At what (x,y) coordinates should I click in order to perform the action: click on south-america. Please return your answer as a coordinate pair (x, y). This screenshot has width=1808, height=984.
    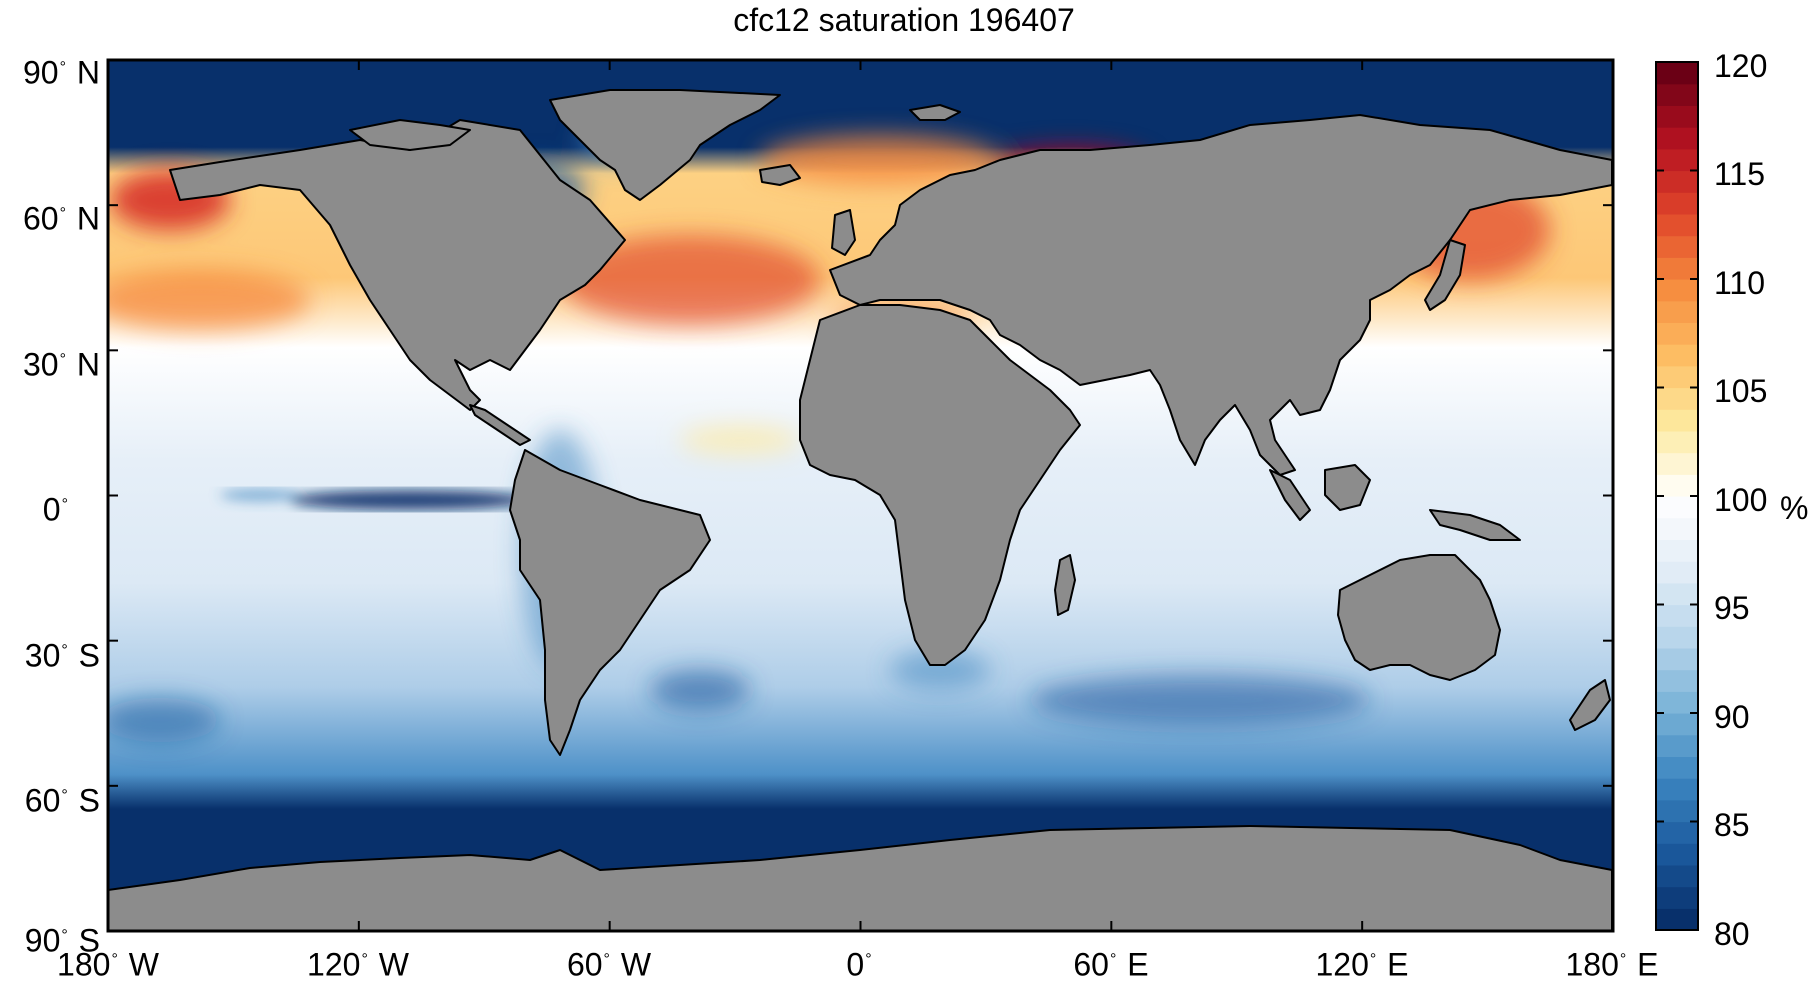
    Looking at the image, I should click on (610, 602).